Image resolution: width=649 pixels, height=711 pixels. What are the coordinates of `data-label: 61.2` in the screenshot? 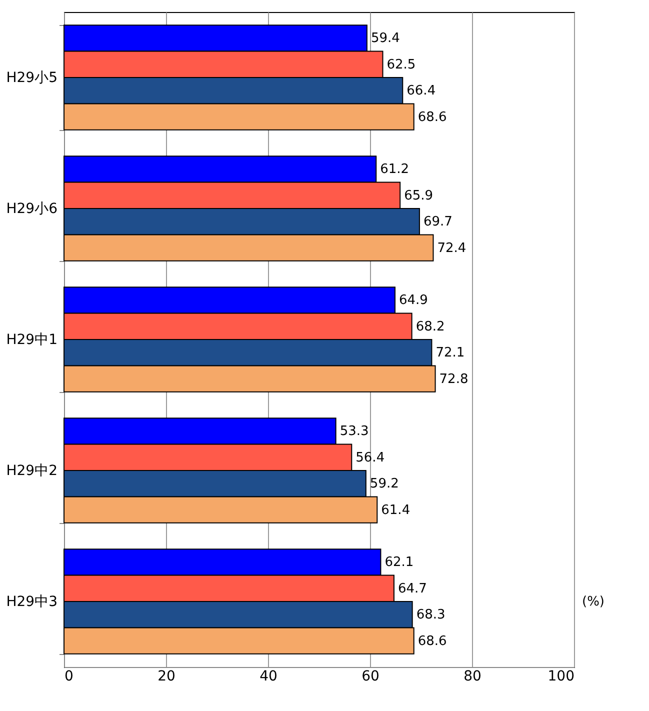 It's located at (395, 170).